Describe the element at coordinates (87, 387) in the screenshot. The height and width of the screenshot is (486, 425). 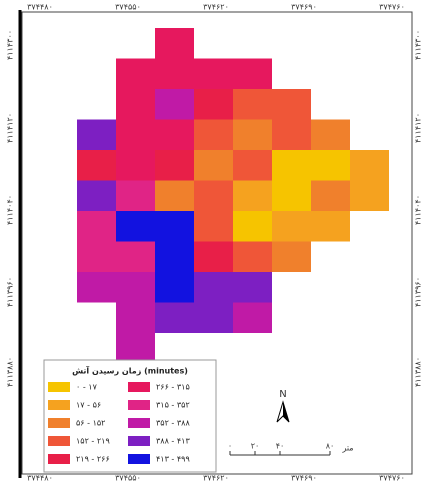
I see `legend-label: ۰ - ۱۷` at that location.